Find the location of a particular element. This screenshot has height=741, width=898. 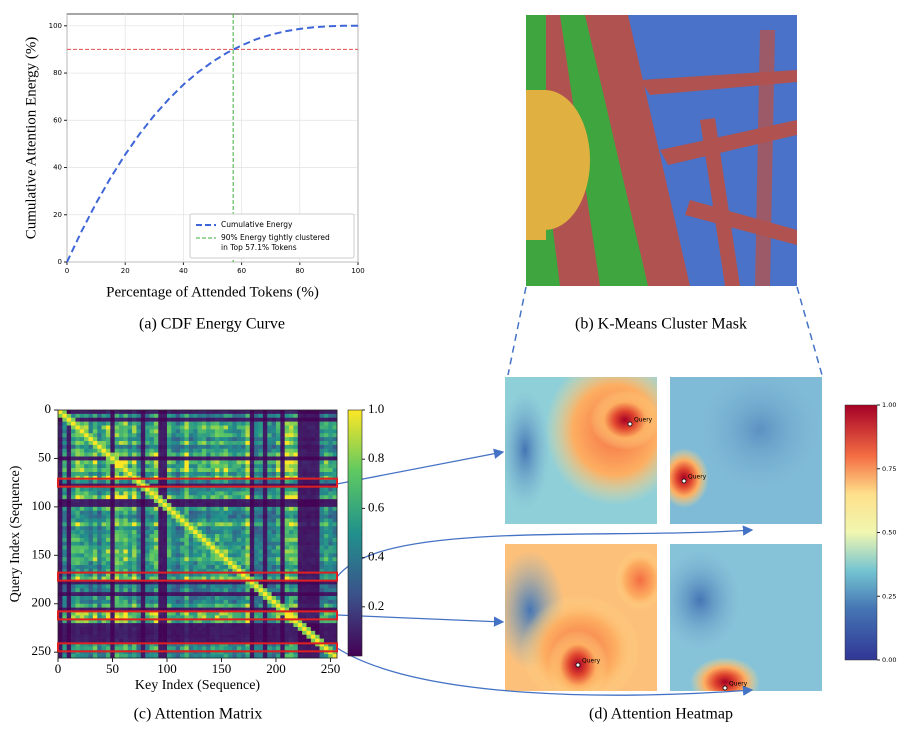

colorbar-tick-label: 0.8 is located at coordinates (376, 457).